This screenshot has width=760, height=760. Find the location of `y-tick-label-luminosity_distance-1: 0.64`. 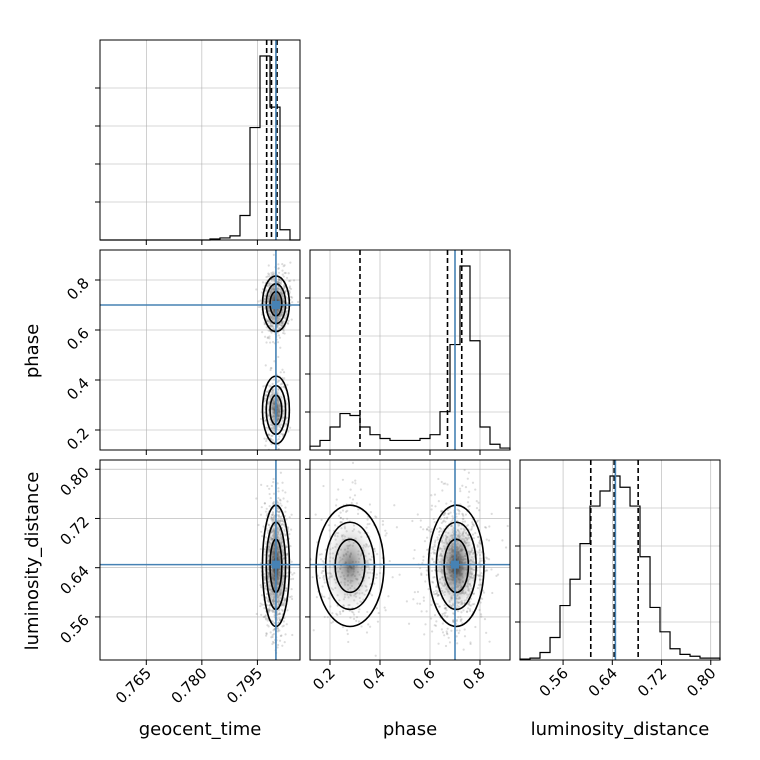

y-tick-label-luminosity_distance-1: 0.64 is located at coordinates (74, 580).